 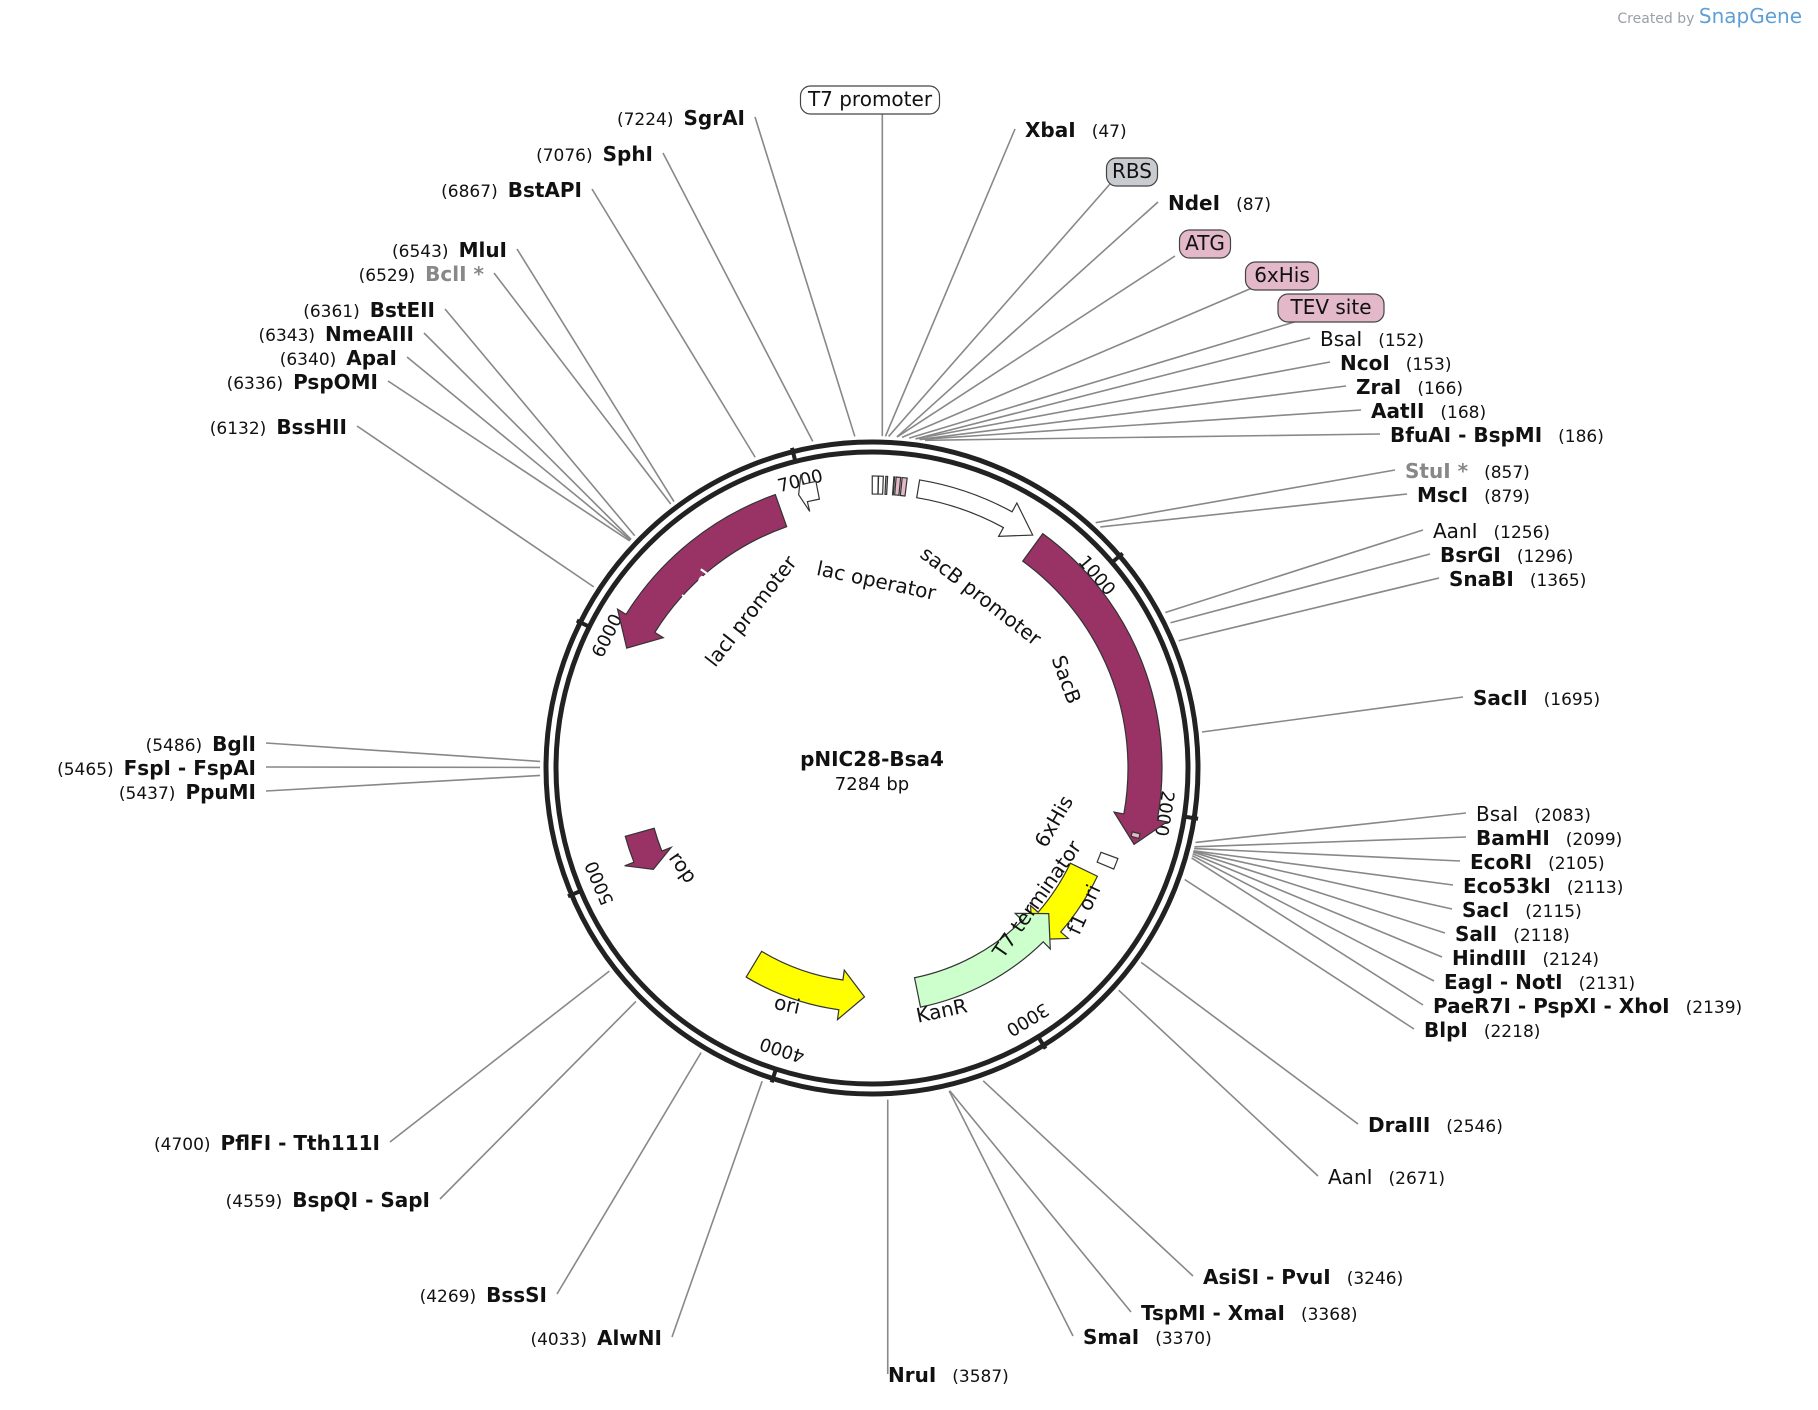 What do you see at coordinates (629, 1173) in the screenshot?
I see `leader-bsssi` at bounding box center [629, 1173].